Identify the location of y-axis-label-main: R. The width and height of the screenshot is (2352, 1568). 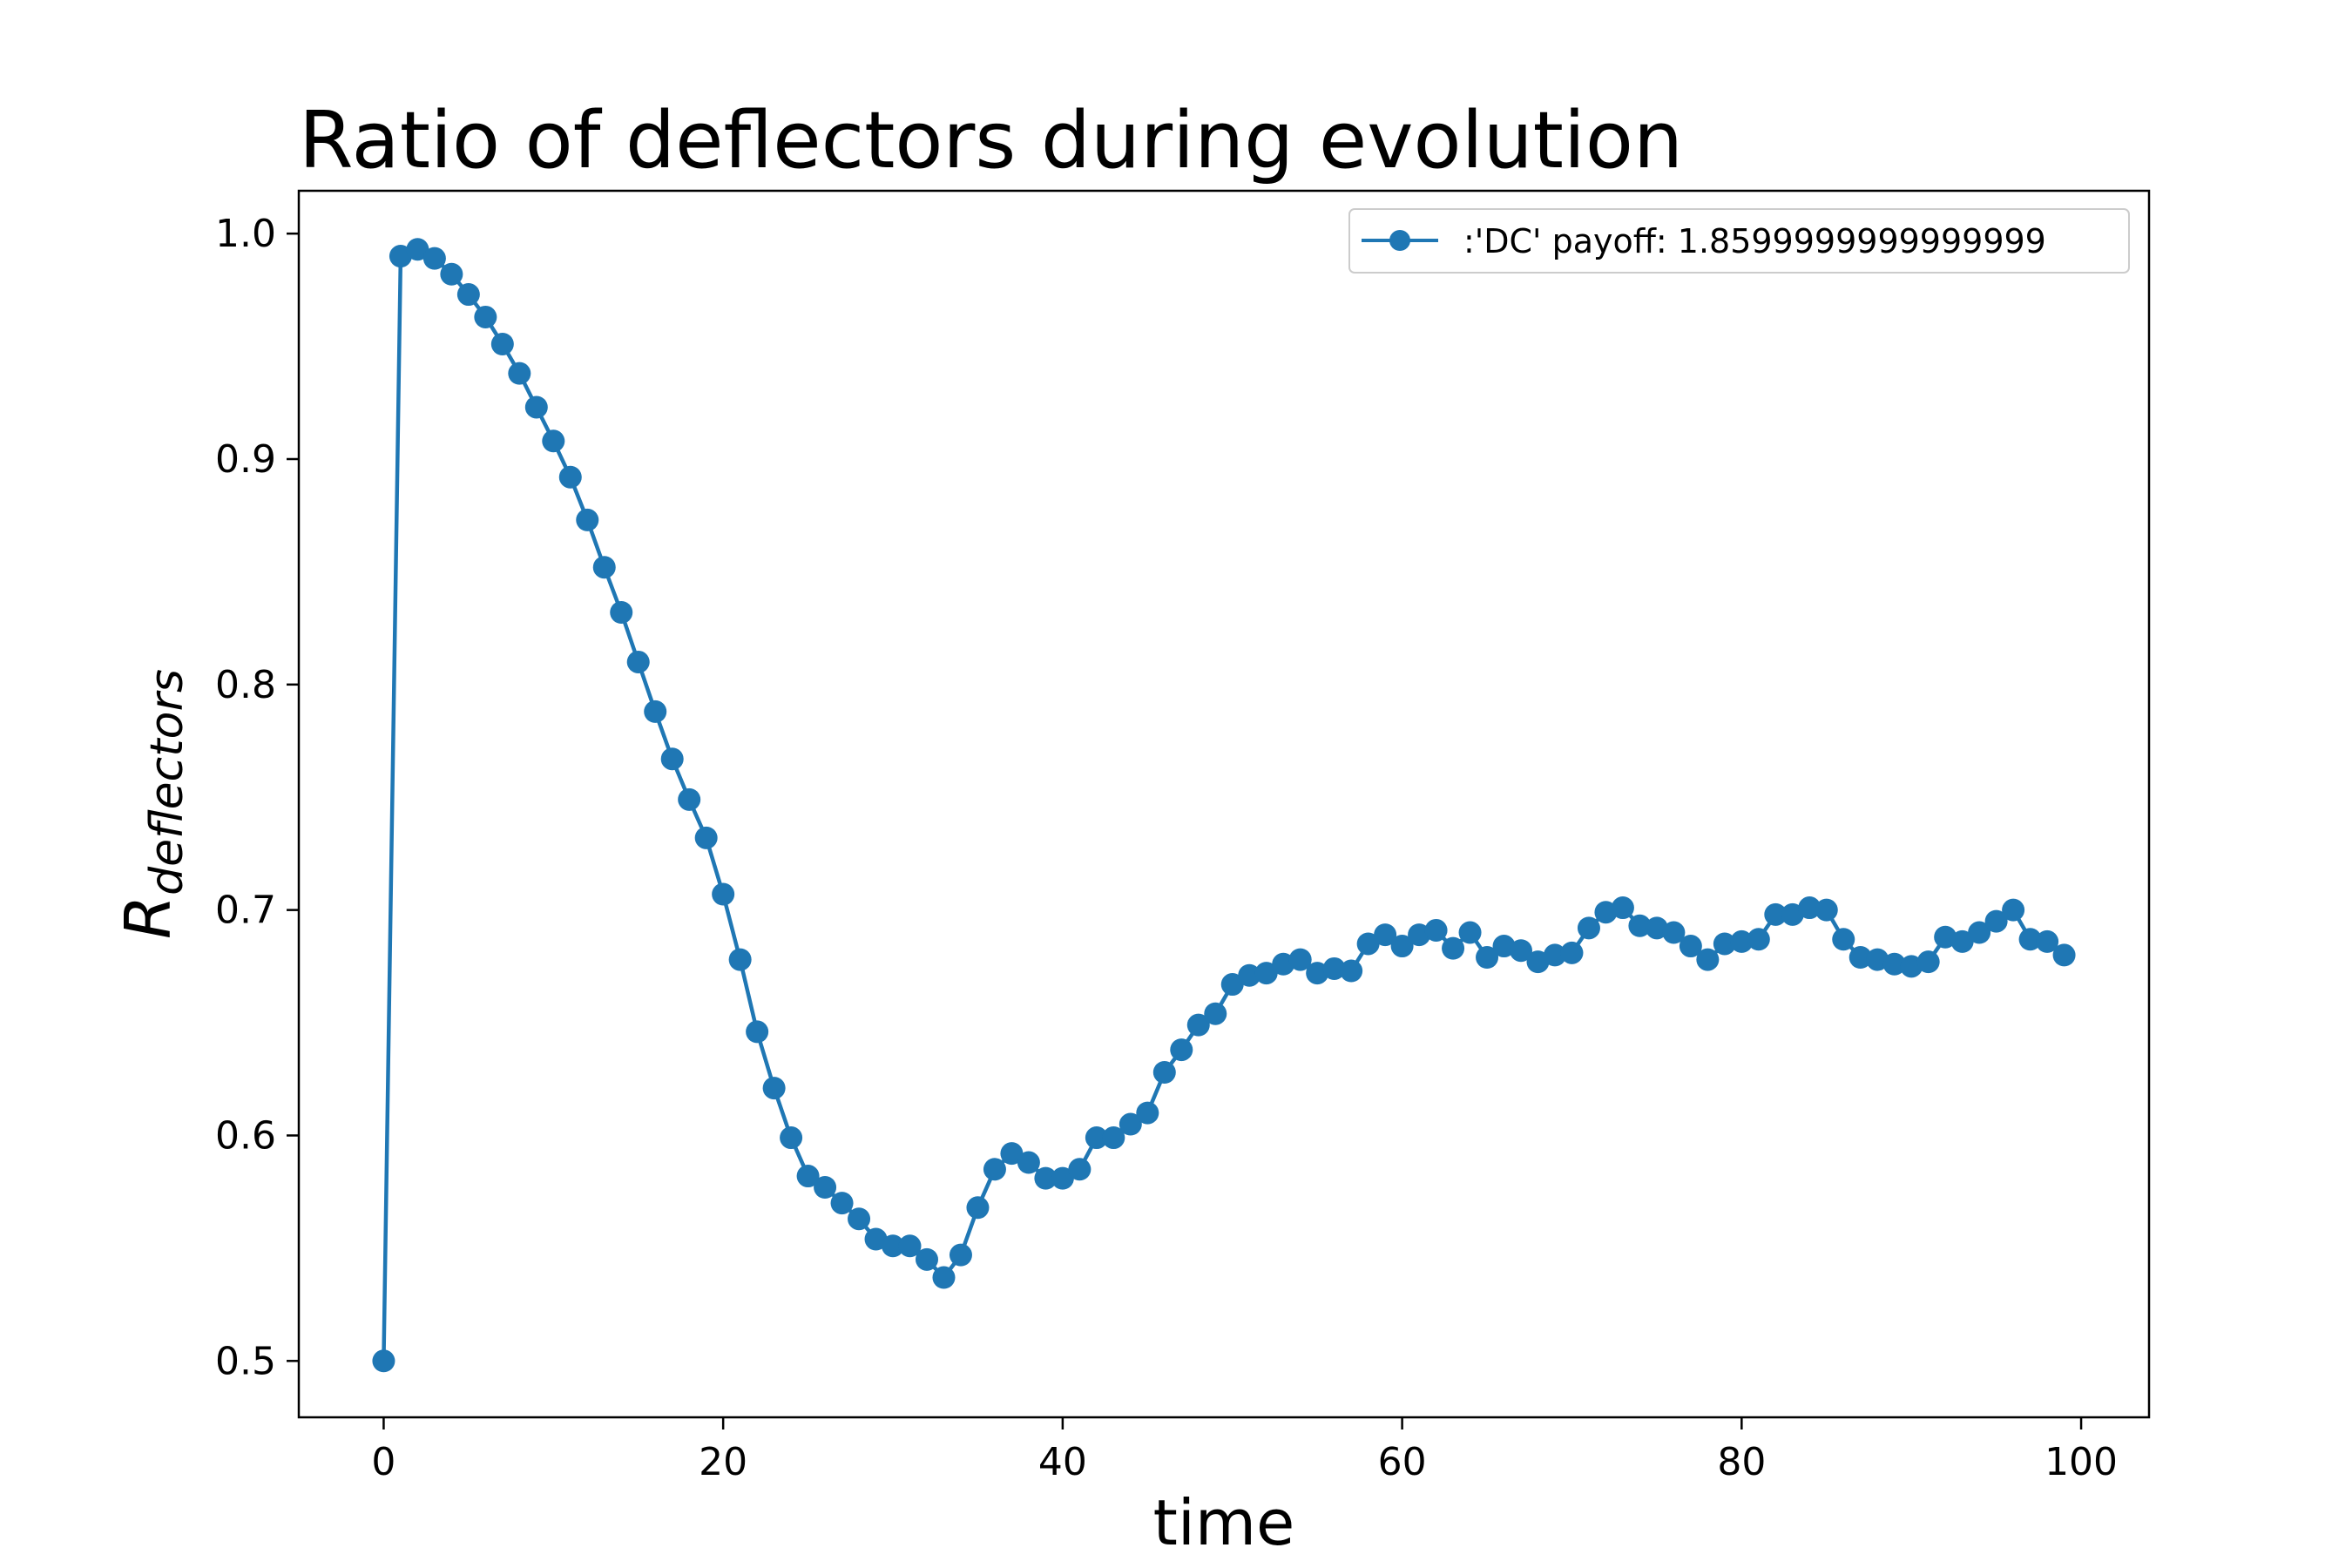
(148, 917).